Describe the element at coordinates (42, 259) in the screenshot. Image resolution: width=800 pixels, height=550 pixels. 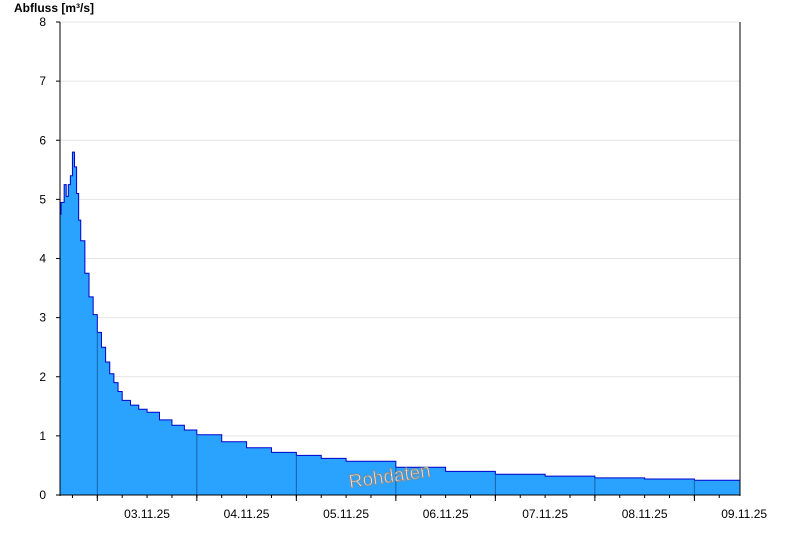
I see `y-tick-label: 4` at that location.